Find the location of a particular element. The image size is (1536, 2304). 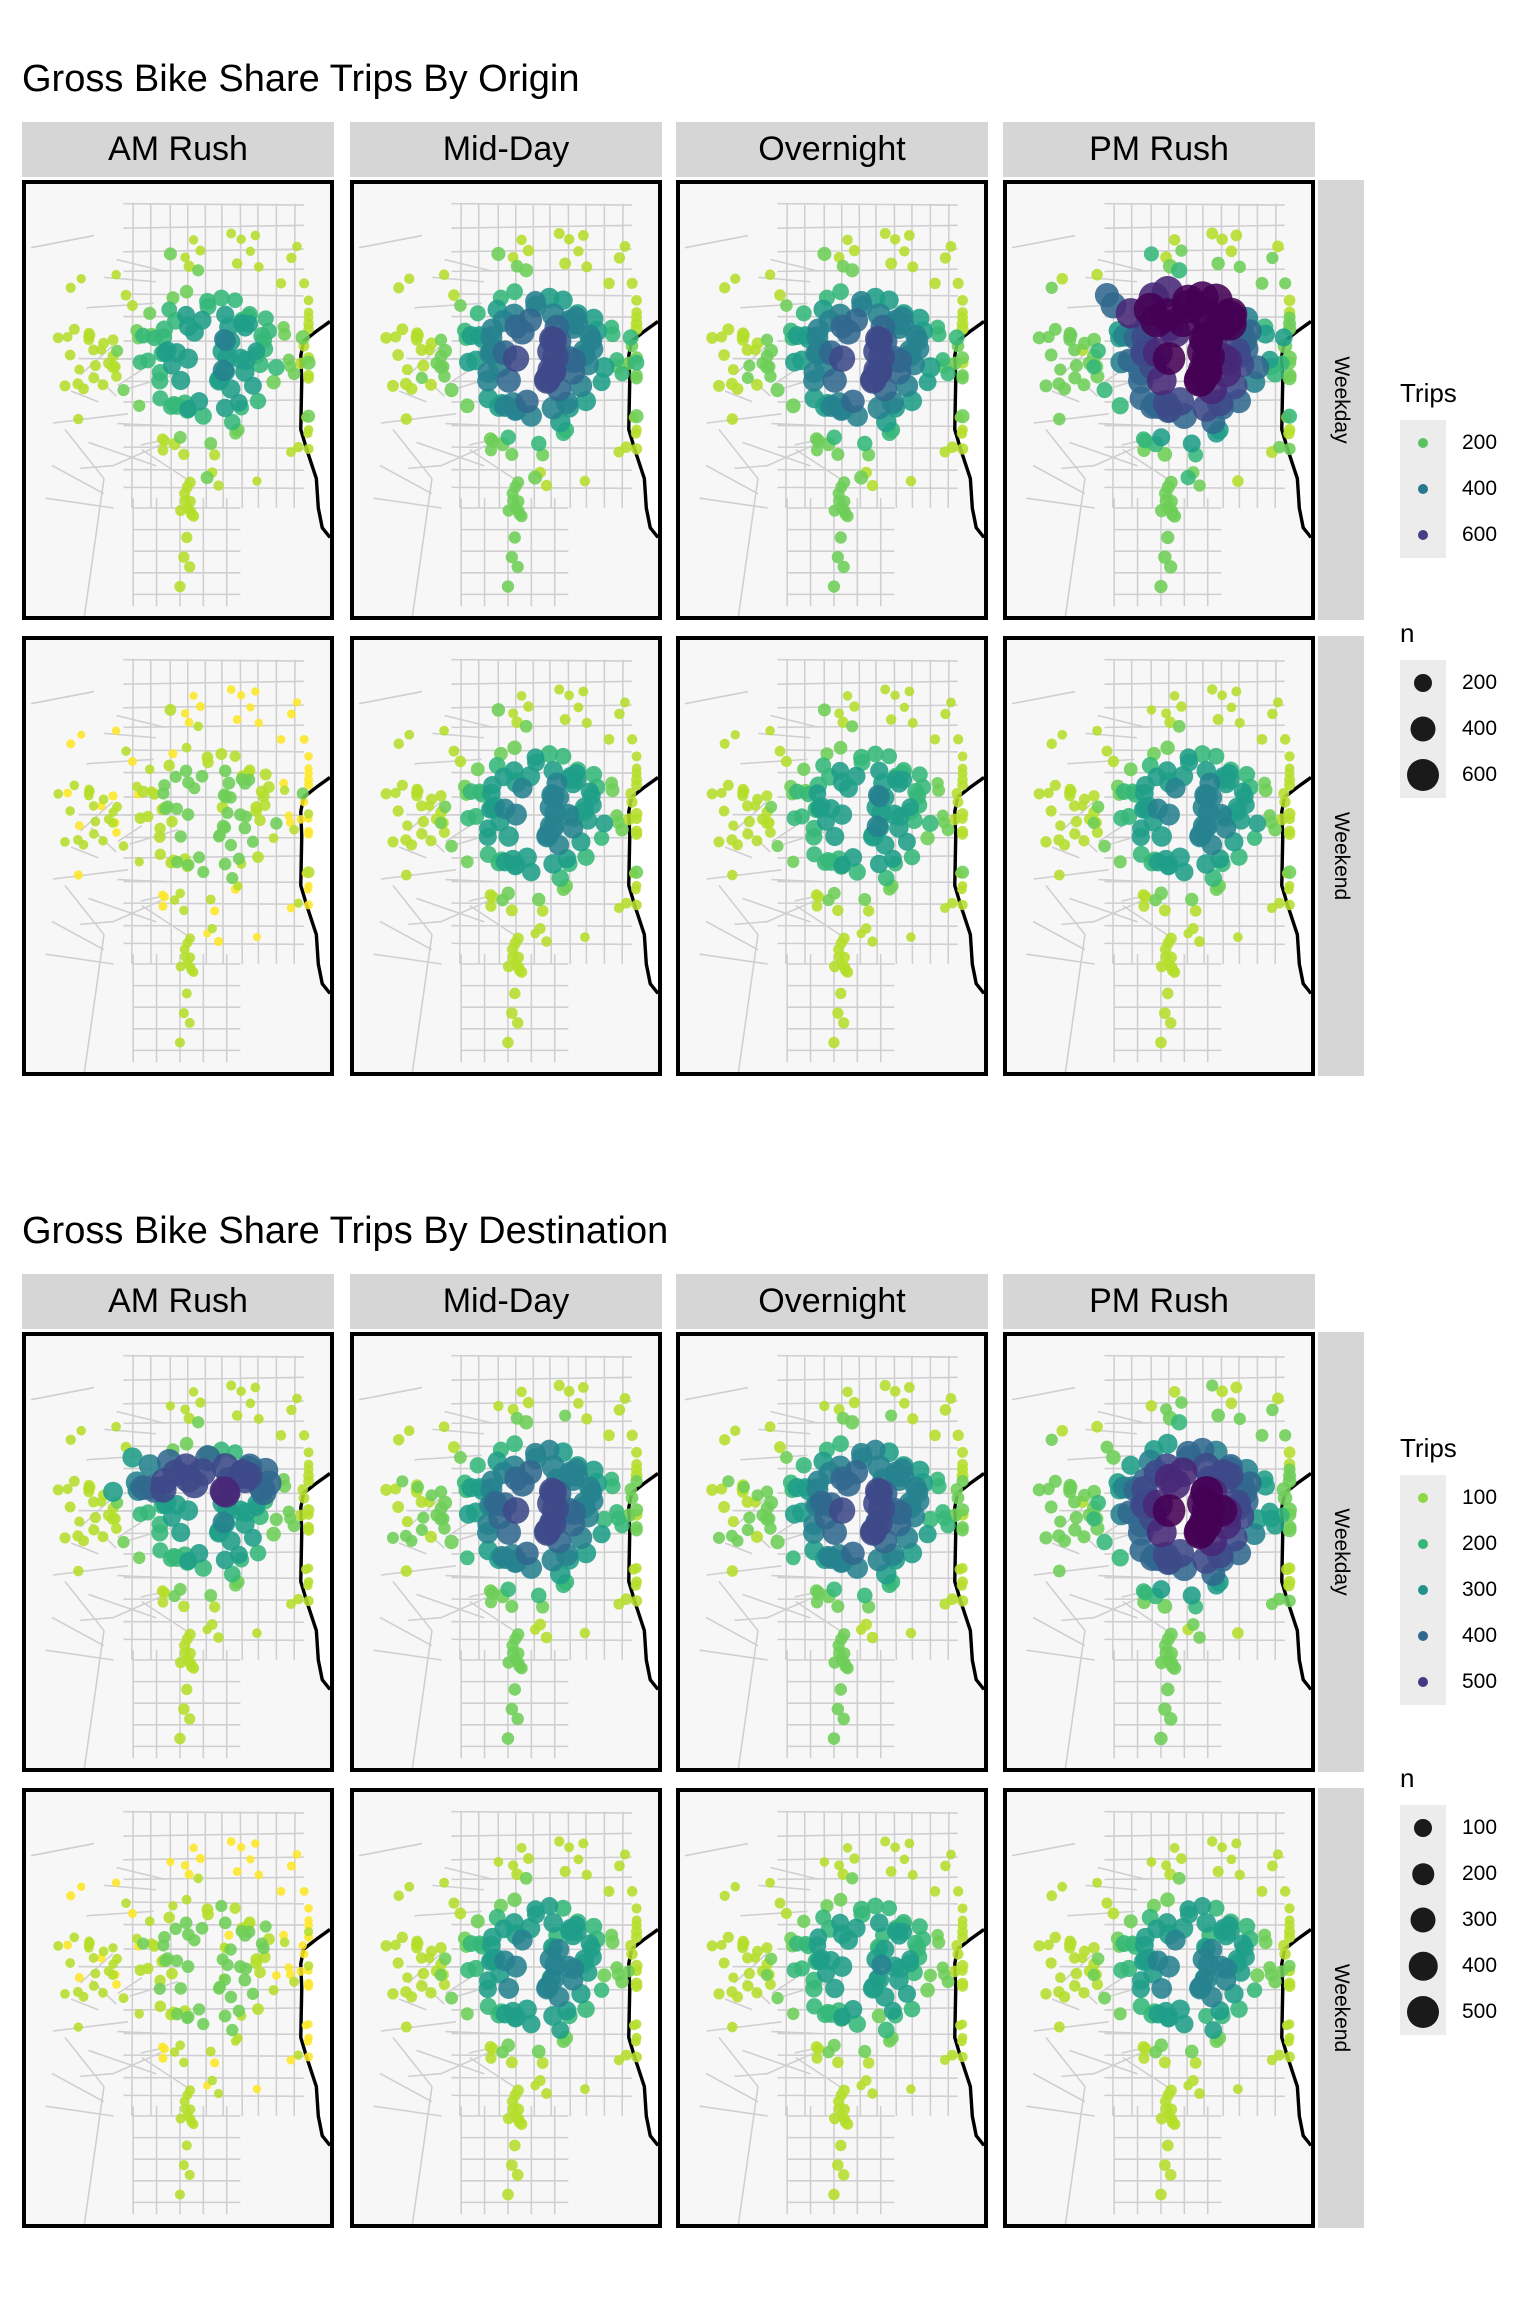

legend-size-key is located at coordinates (1423, 1828).